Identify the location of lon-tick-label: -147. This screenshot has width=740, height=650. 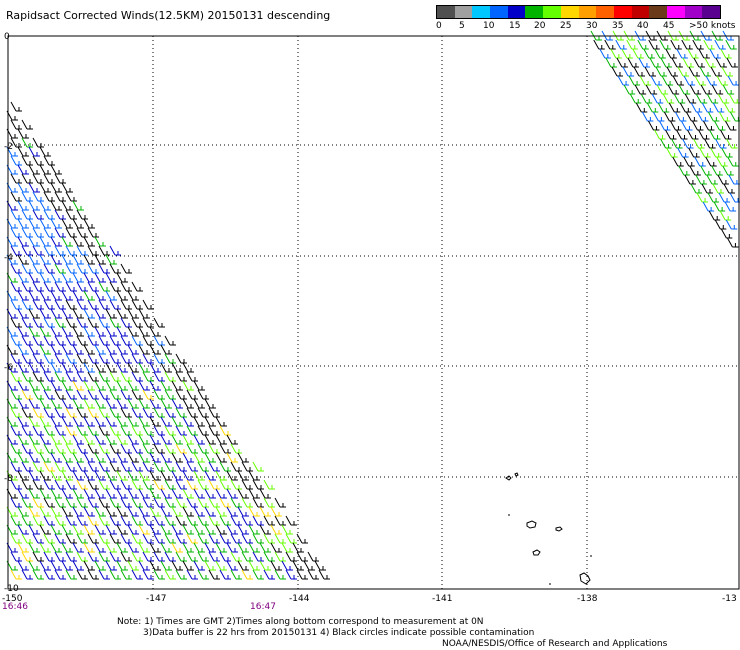
(156, 599).